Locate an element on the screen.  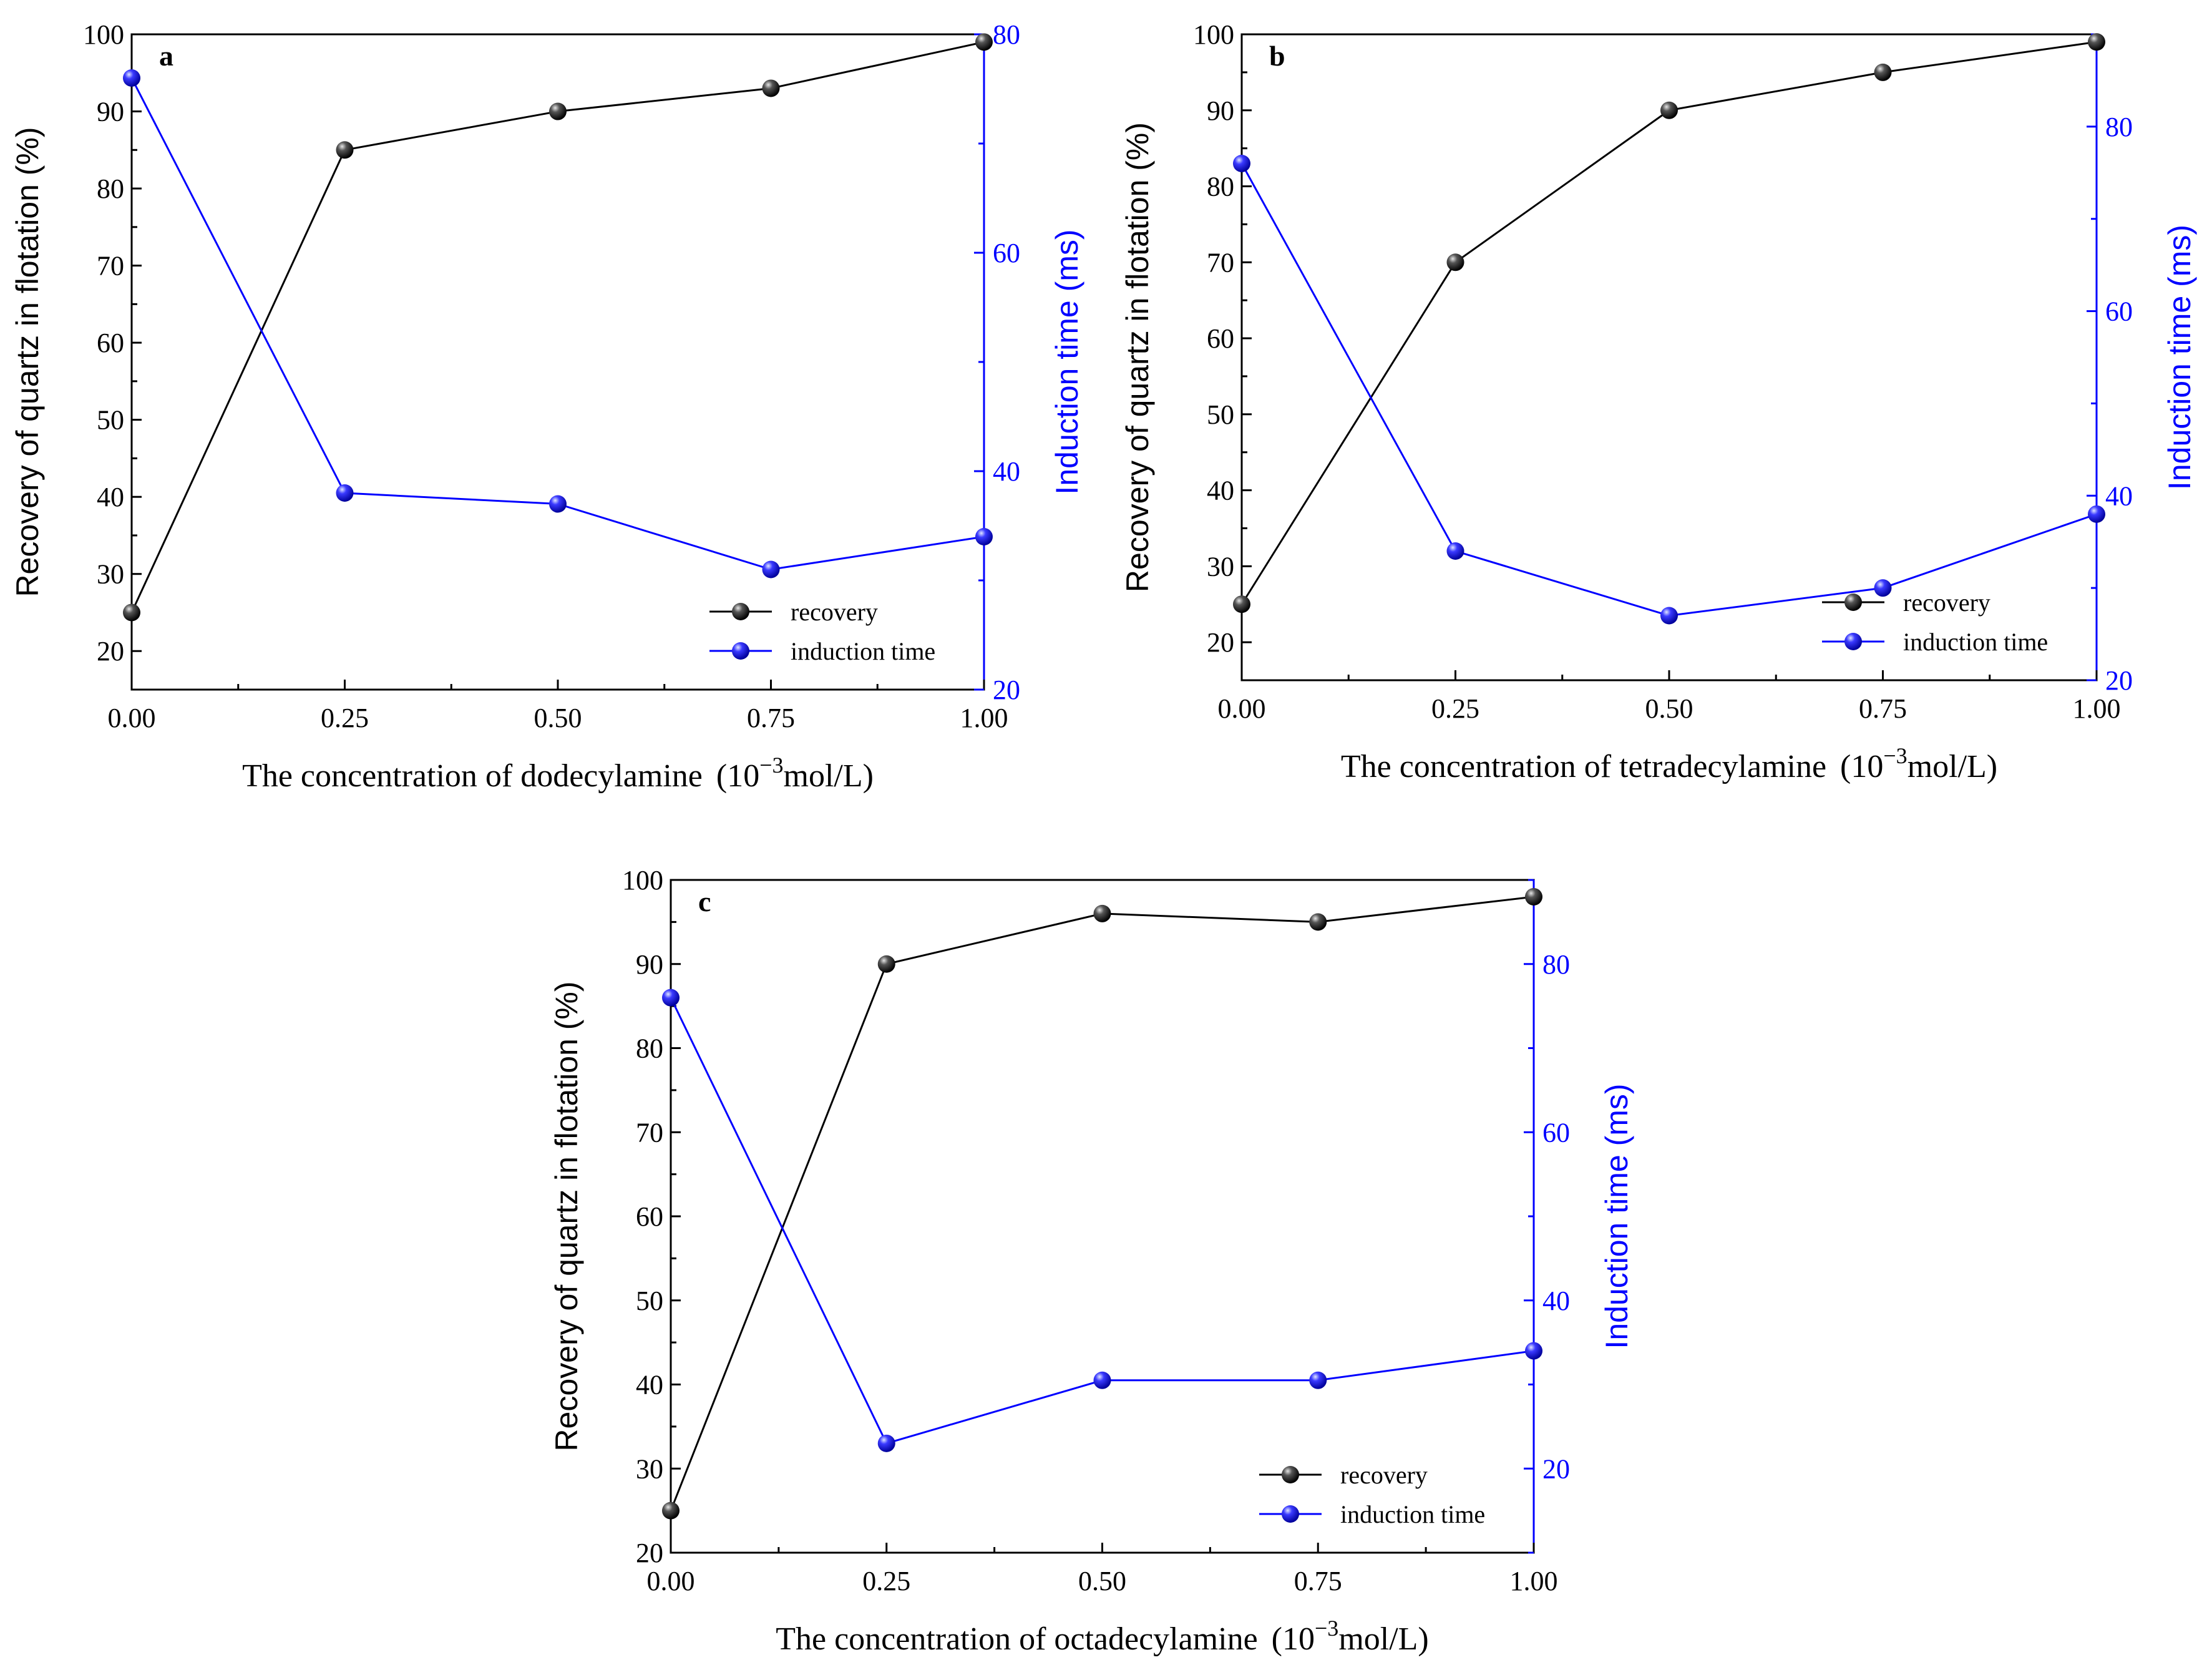
panel-label: b is located at coordinates (1277, 56).